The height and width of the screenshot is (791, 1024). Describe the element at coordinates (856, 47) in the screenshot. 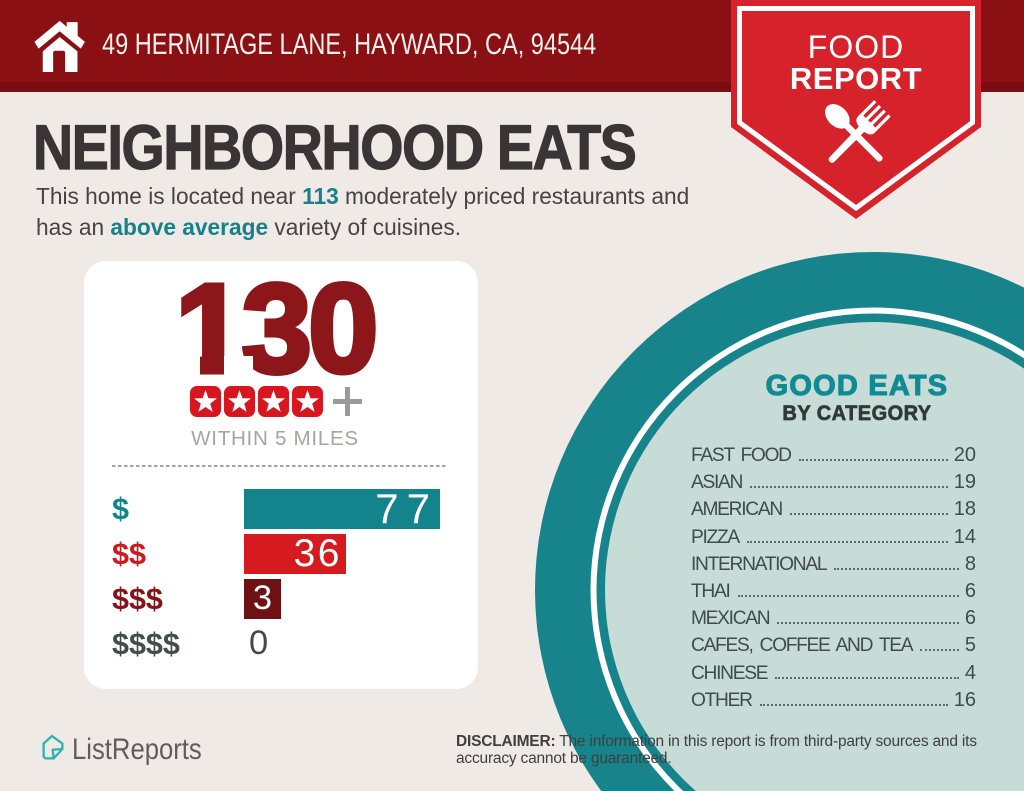

I see `svg-text: FOOD` at that location.